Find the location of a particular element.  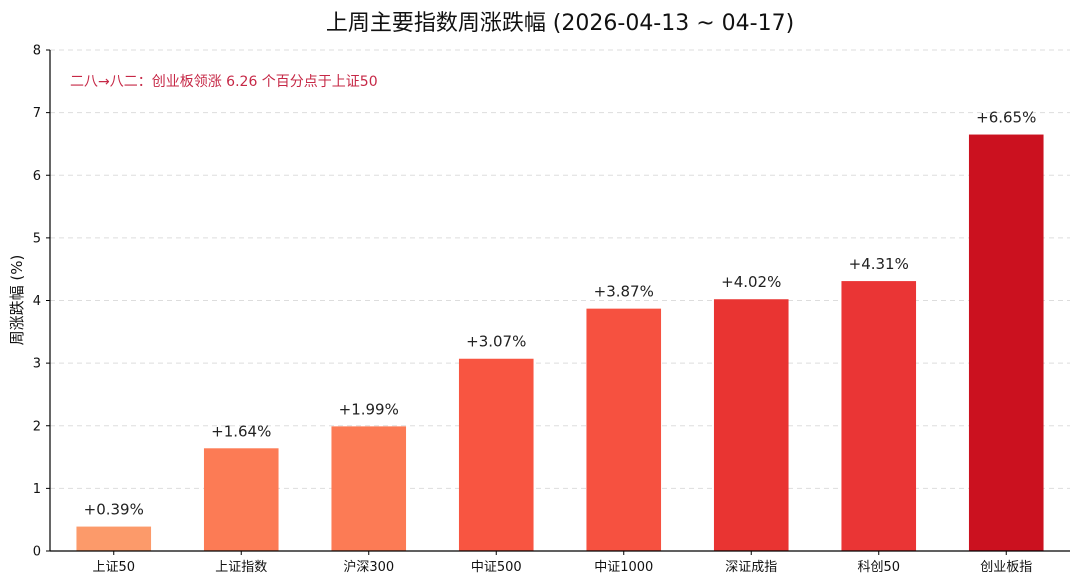

bar-value-label: +3.07% is located at coordinates (496, 342).